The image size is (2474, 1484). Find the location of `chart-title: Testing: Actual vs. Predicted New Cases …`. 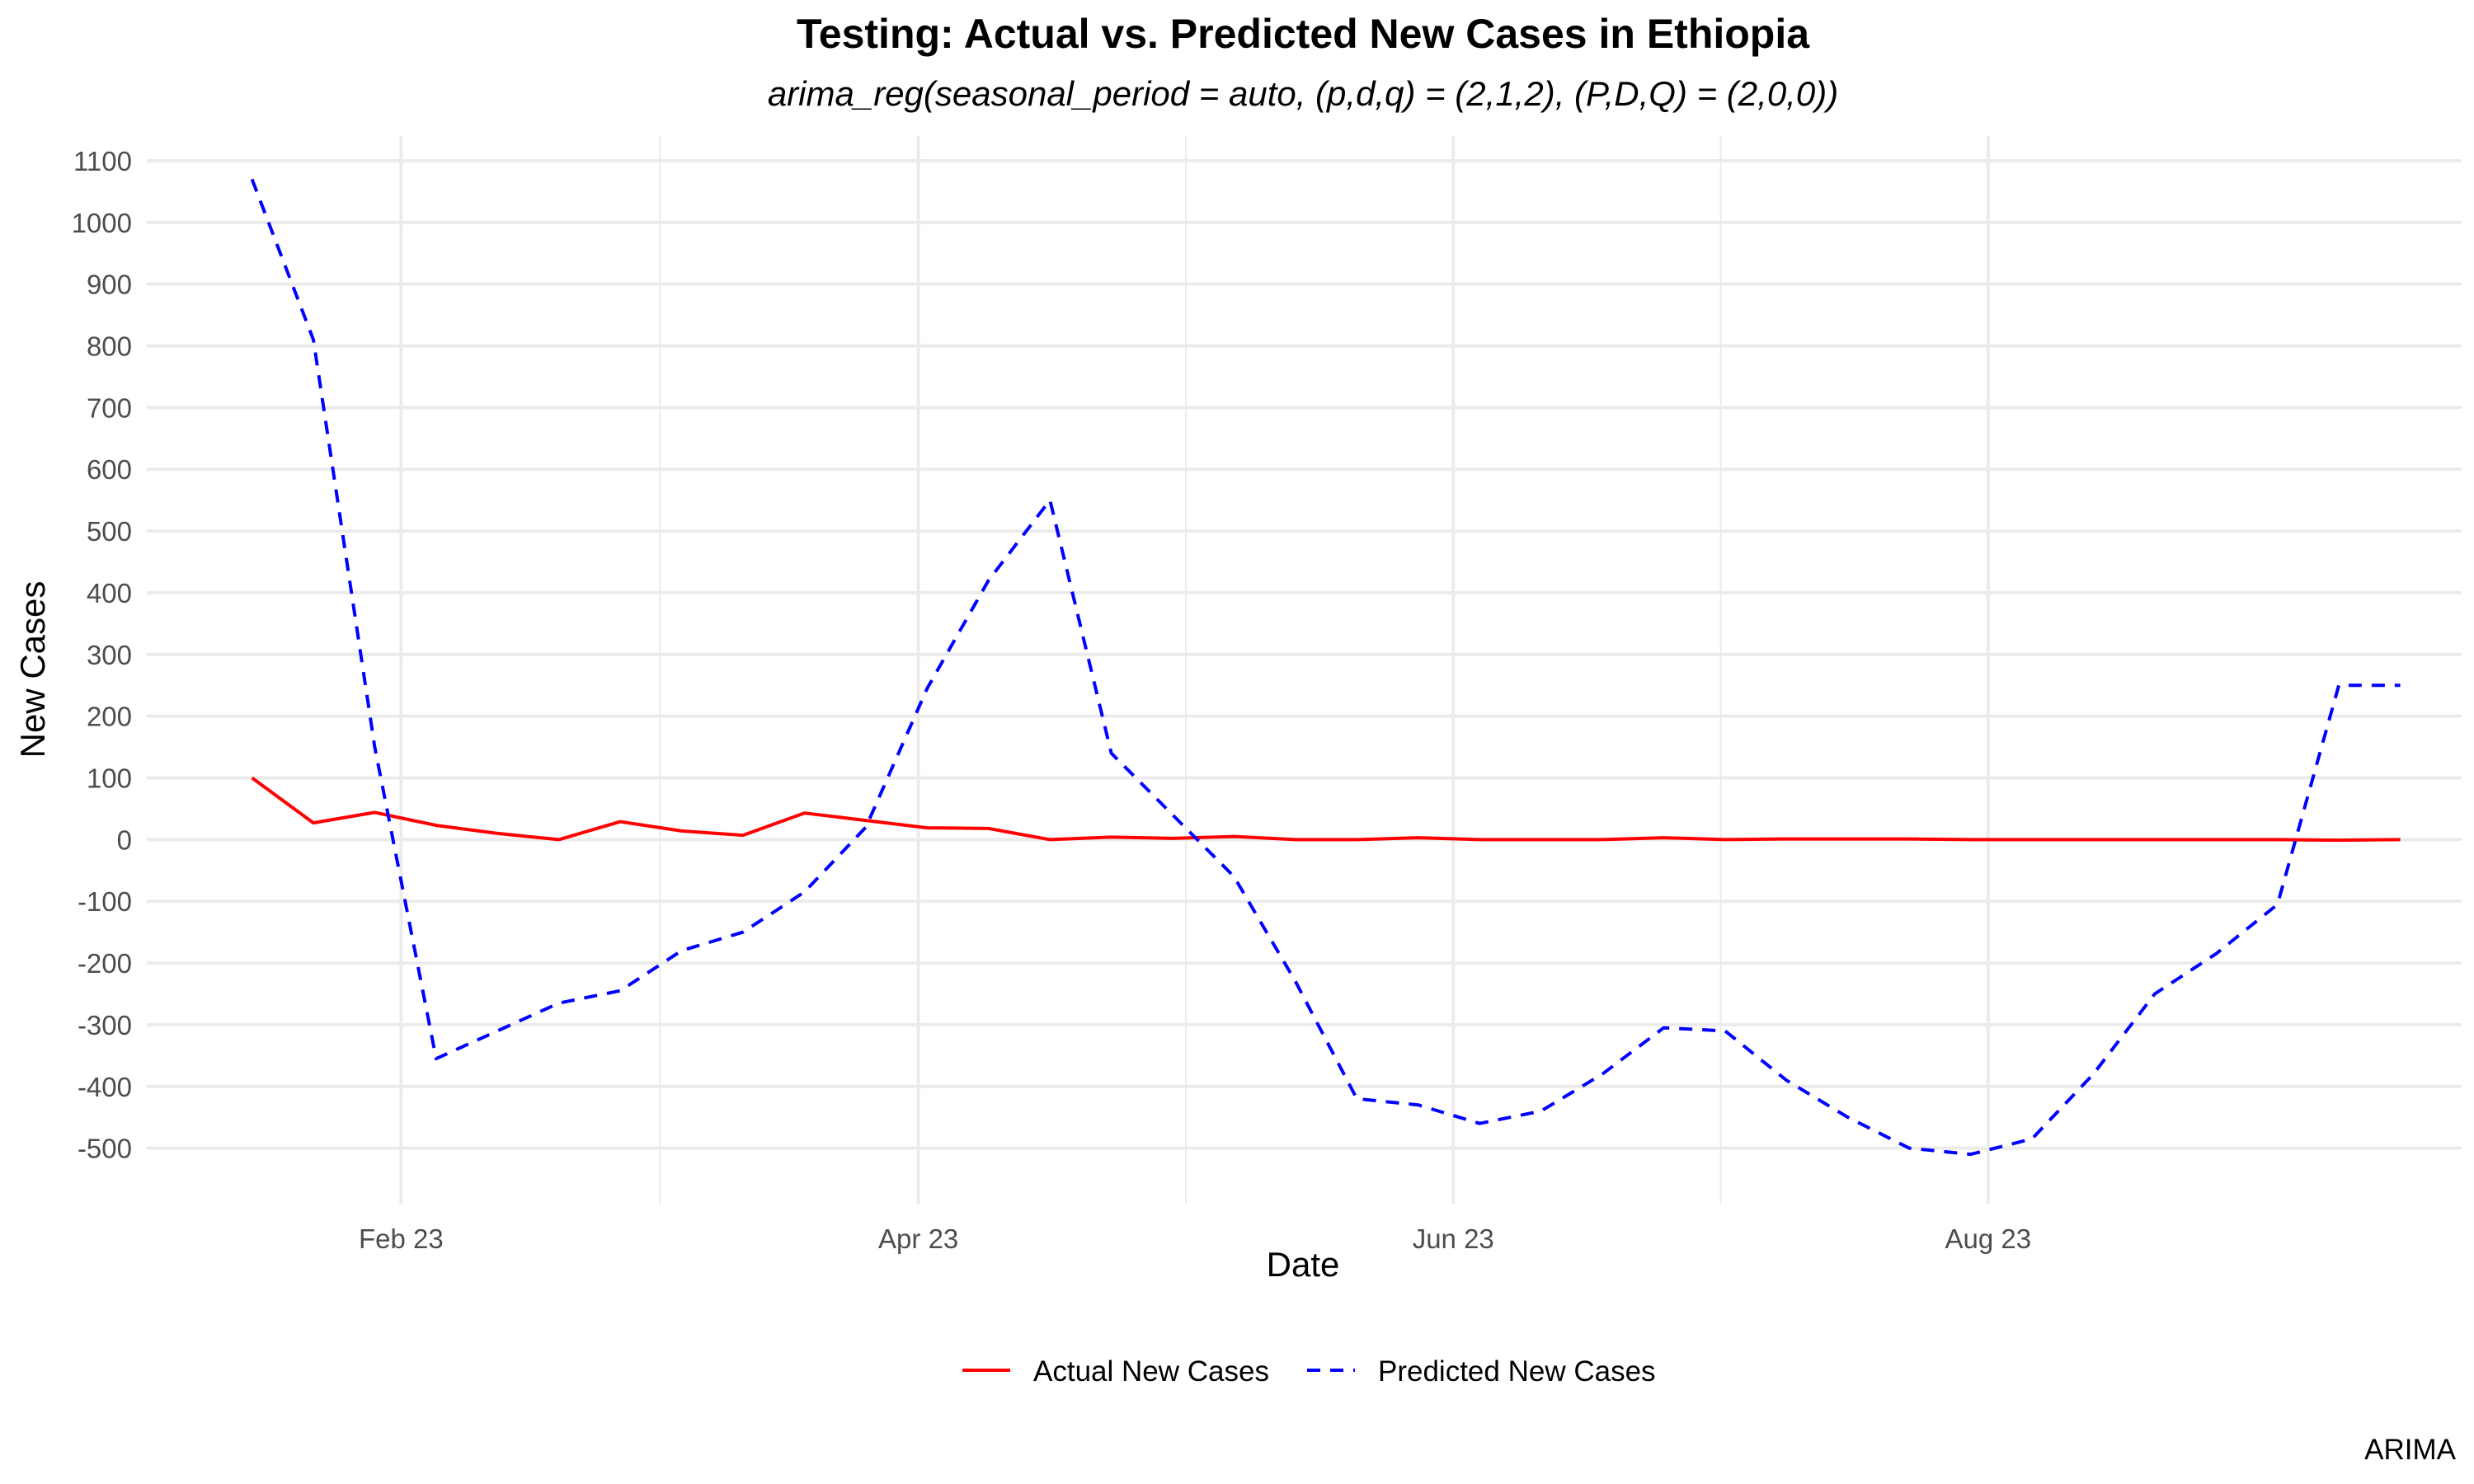

chart-title: Testing: Actual vs. Predicted New Cases … is located at coordinates (1303, 34).